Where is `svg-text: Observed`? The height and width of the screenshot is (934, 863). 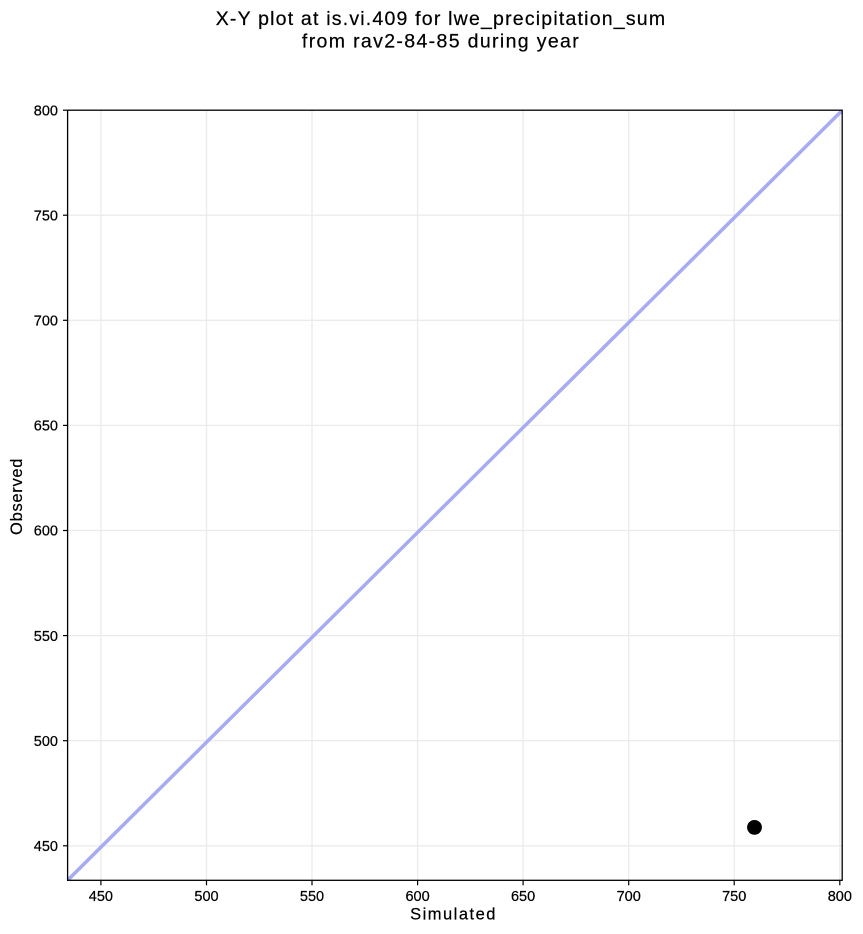
svg-text: Observed is located at coordinates (17, 496).